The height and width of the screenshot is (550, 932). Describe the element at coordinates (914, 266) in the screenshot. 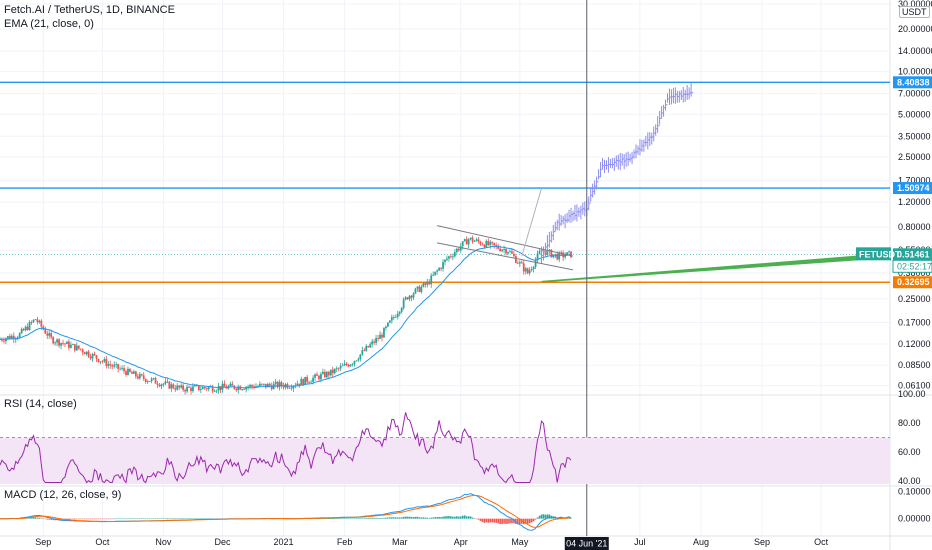

I see `countdown-label: 02:52:17` at that location.